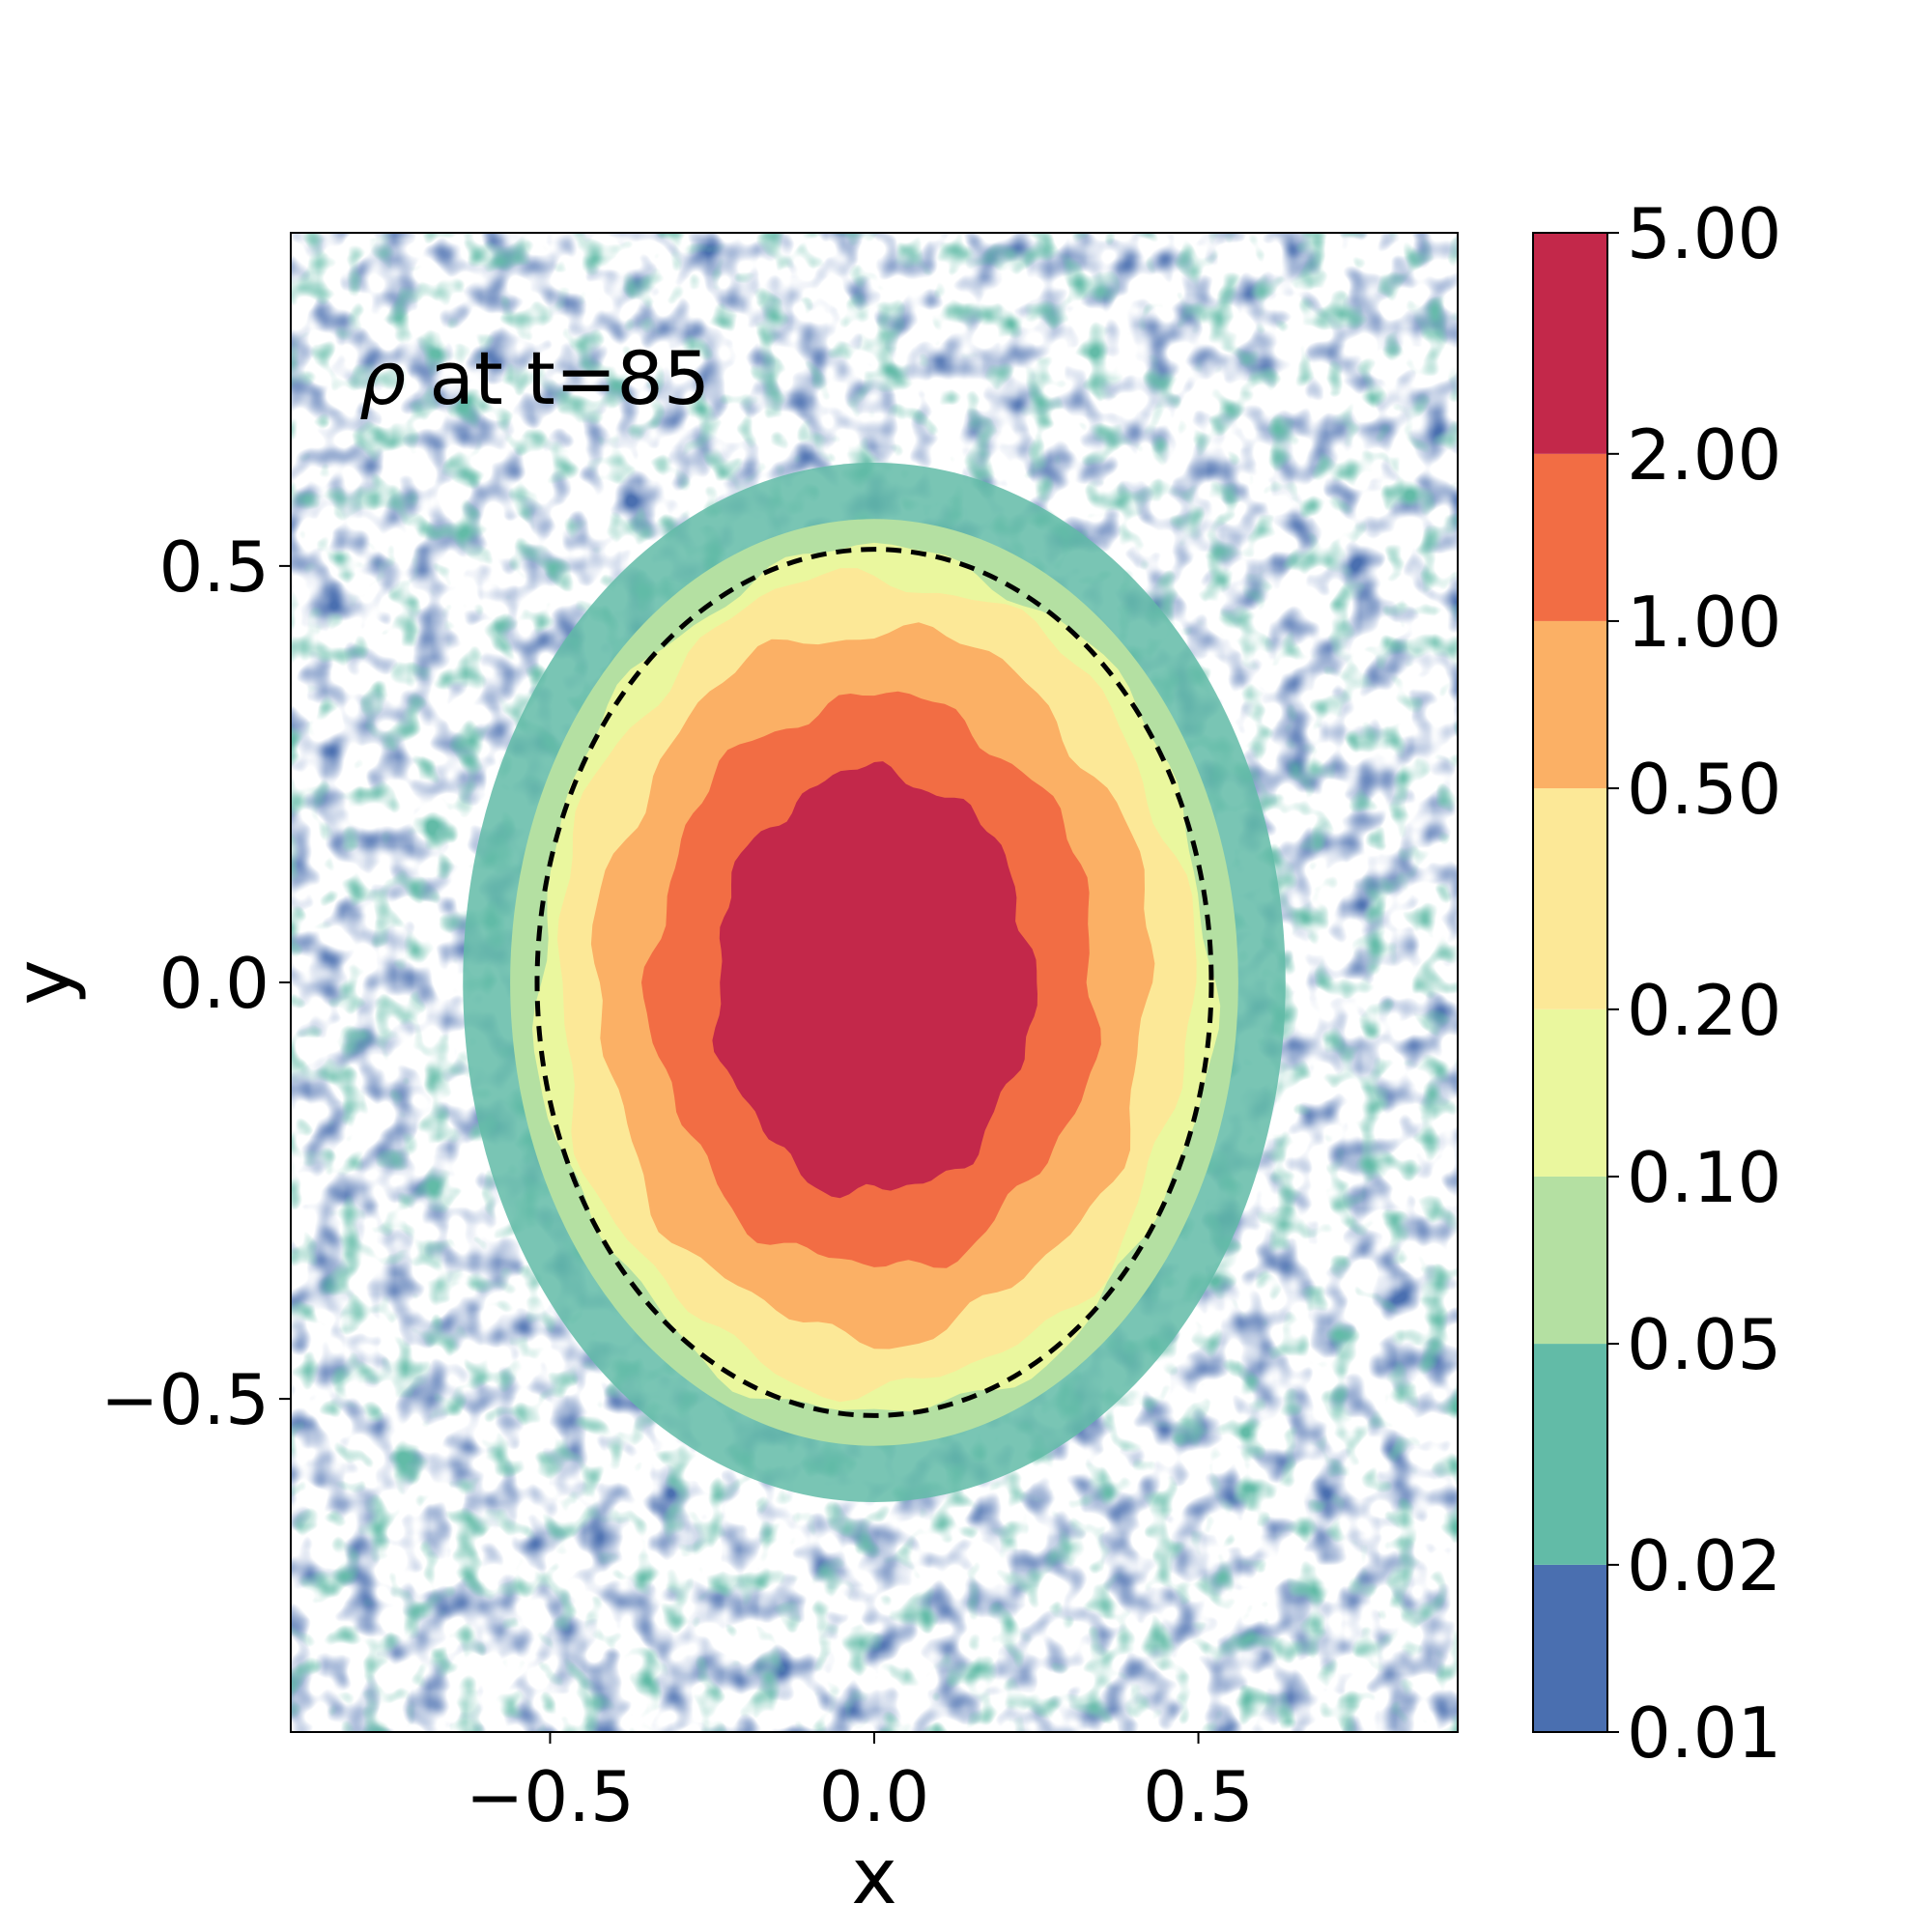  Describe the element at coordinates (382, 378) in the screenshot. I see `rho-symbol: ρ` at that location.